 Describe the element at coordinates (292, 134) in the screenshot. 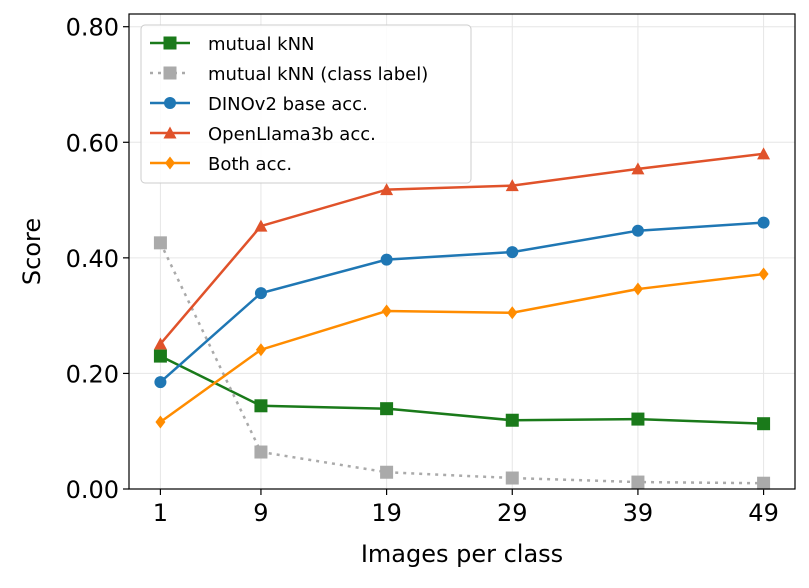

I see `legend-label: OpenLlama3b acc.` at that location.